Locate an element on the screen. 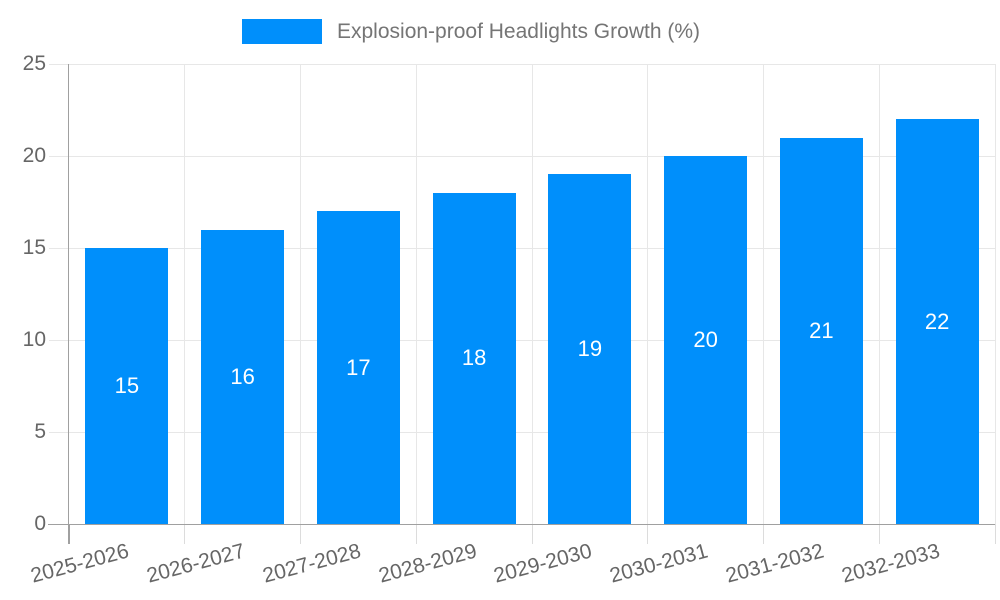  x-tick-label: 2032-2033 is located at coordinates (890, 563).